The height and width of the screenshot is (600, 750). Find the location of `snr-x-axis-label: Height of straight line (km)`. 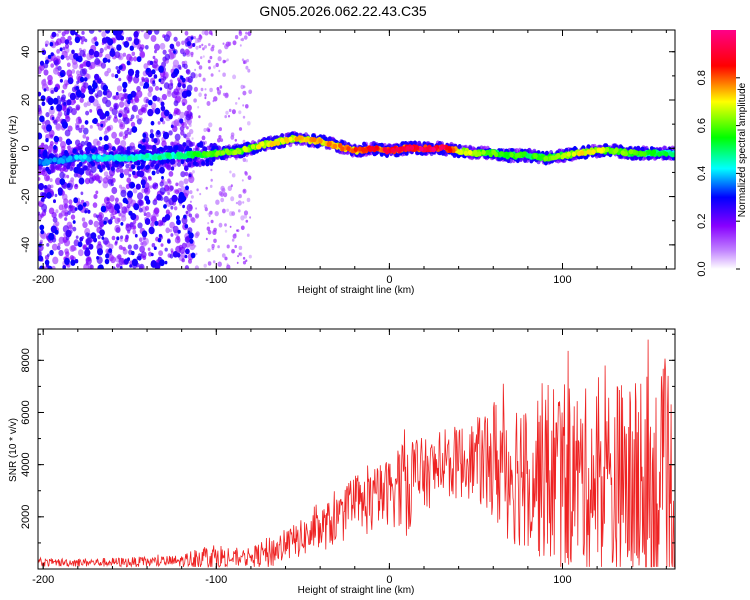

snr-x-axis-label: Height of straight line (km) is located at coordinates (356, 590).